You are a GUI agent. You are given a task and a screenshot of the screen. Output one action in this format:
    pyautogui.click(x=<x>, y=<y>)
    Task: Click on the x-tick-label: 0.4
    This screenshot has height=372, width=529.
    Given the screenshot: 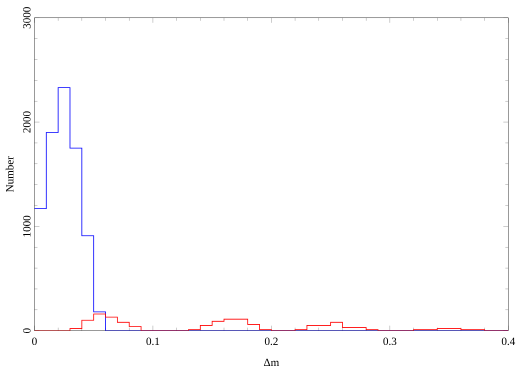 What is the action you would take?
    pyautogui.click(x=509, y=342)
    